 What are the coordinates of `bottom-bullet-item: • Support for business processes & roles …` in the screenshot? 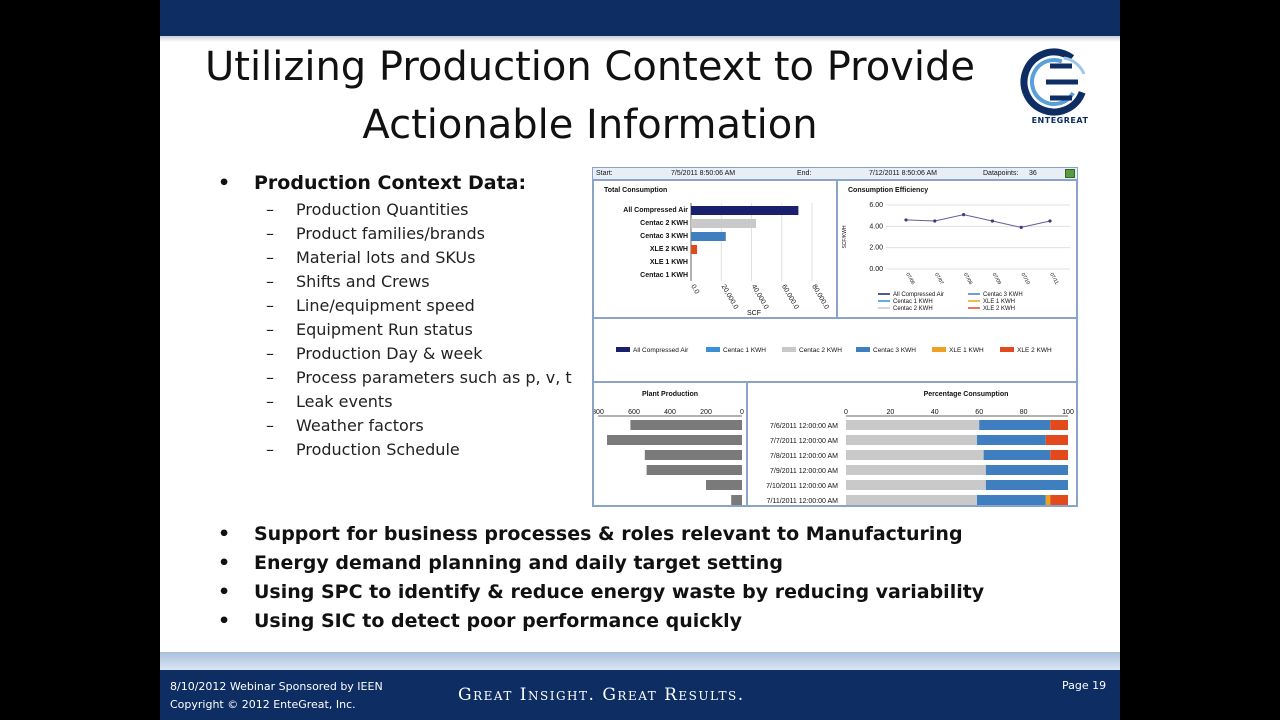 It's located at (656, 534).